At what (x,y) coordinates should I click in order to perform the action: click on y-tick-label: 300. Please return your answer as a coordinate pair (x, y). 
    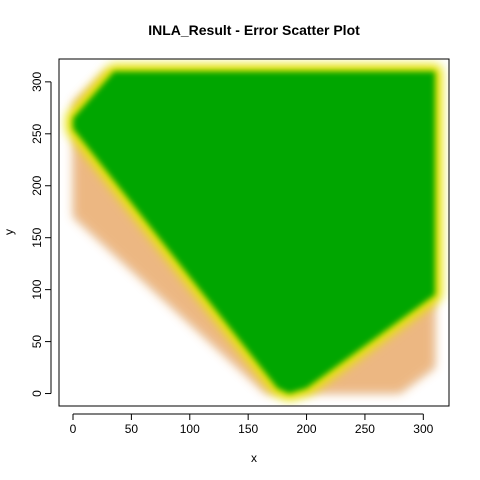
    Looking at the image, I should click on (37, 82).